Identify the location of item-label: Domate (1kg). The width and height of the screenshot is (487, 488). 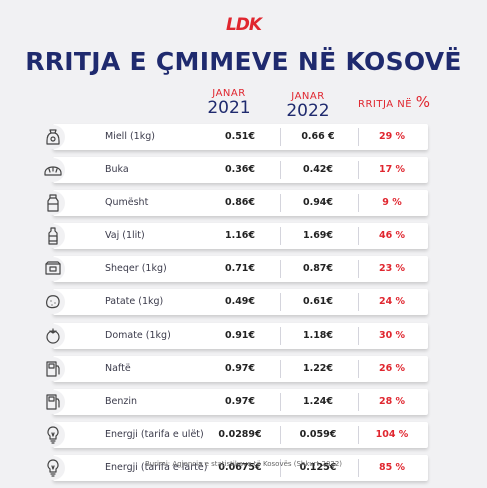
(138, 335).